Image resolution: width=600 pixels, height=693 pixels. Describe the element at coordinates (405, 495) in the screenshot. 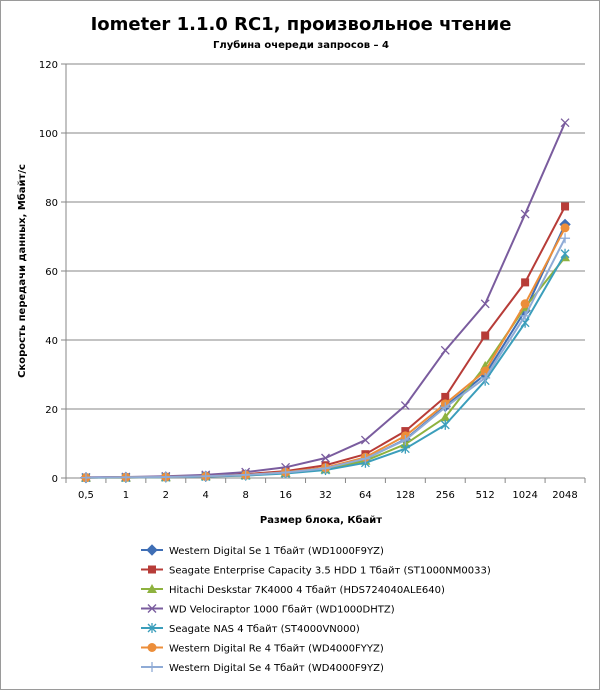

I see `x-tick-label: 128` at that location.